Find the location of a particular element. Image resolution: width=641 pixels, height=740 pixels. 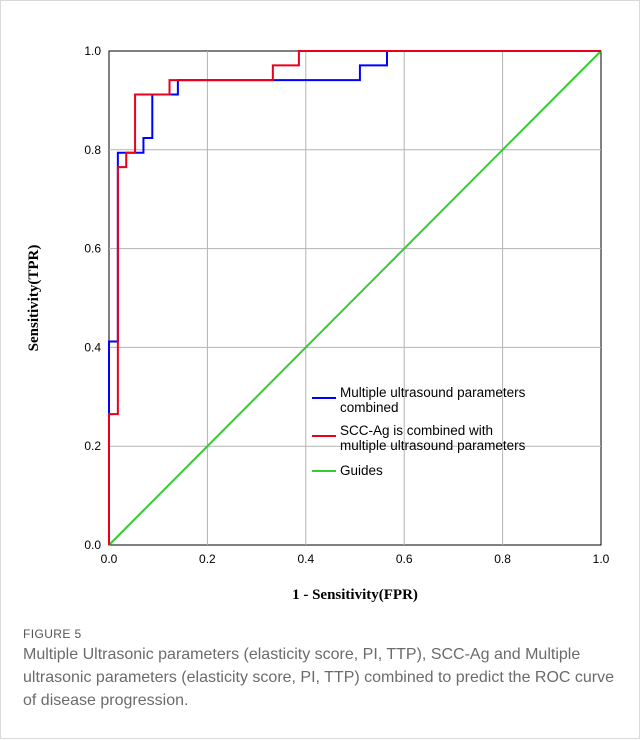

x-tick-label: 1.0 is located at coordinates (601, 559).